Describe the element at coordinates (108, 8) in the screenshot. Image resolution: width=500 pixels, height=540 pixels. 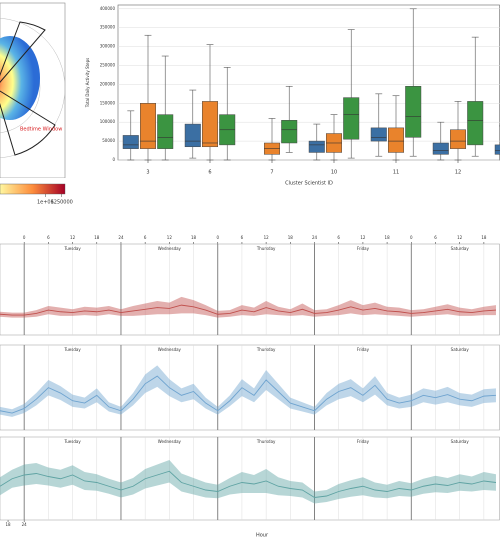
I see `y-tick-label: 400000` at that location.